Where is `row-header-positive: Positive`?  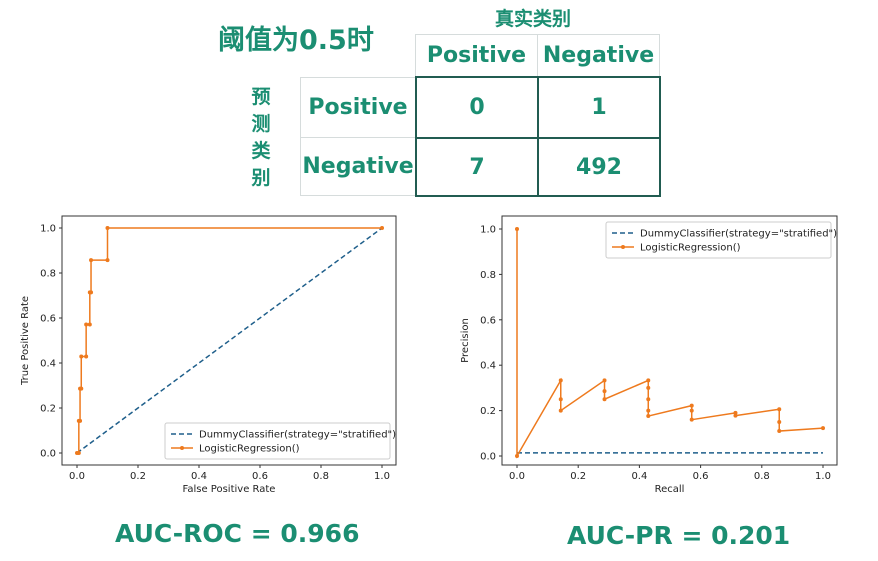
row-header-positive: Positive is located at coordinates (358, 107).